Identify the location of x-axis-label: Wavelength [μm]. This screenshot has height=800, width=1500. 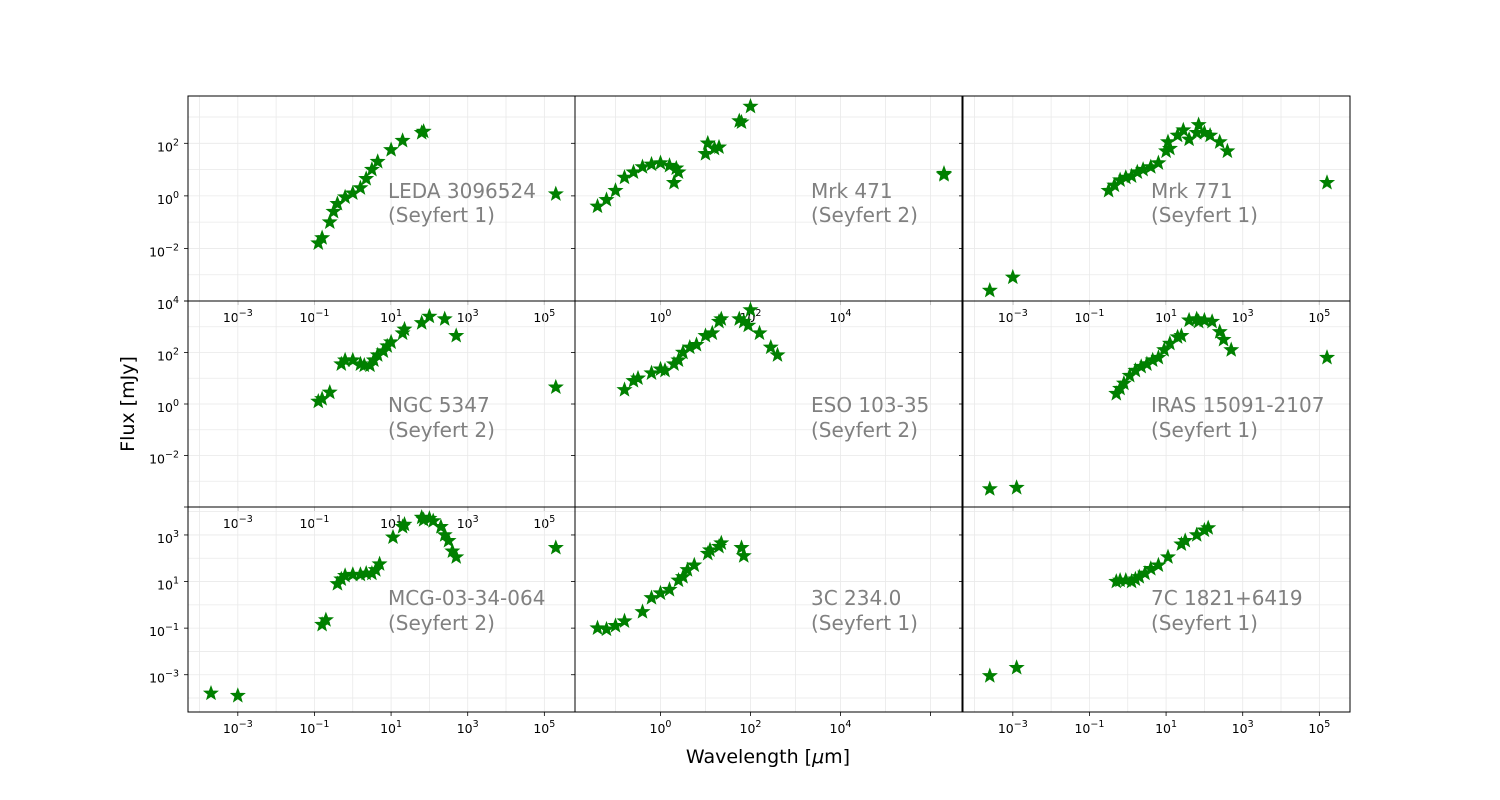
(768, 757).